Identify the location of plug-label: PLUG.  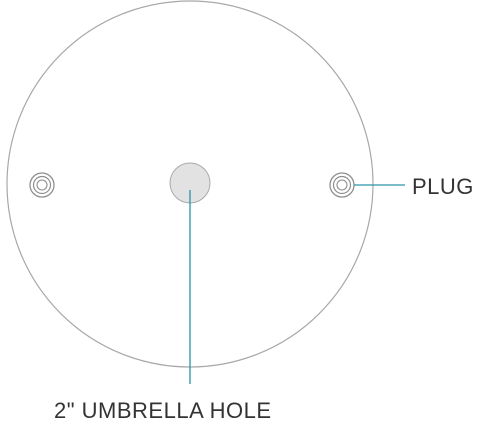
(443, 186).